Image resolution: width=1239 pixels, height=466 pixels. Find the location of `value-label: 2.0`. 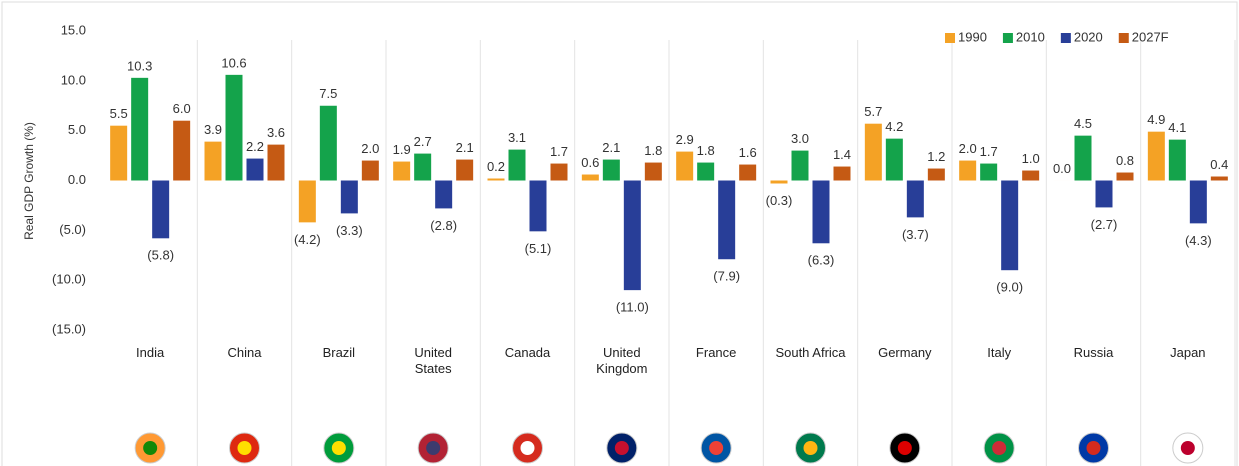

value-label: 2.0 is located at coordinates (968, 148).